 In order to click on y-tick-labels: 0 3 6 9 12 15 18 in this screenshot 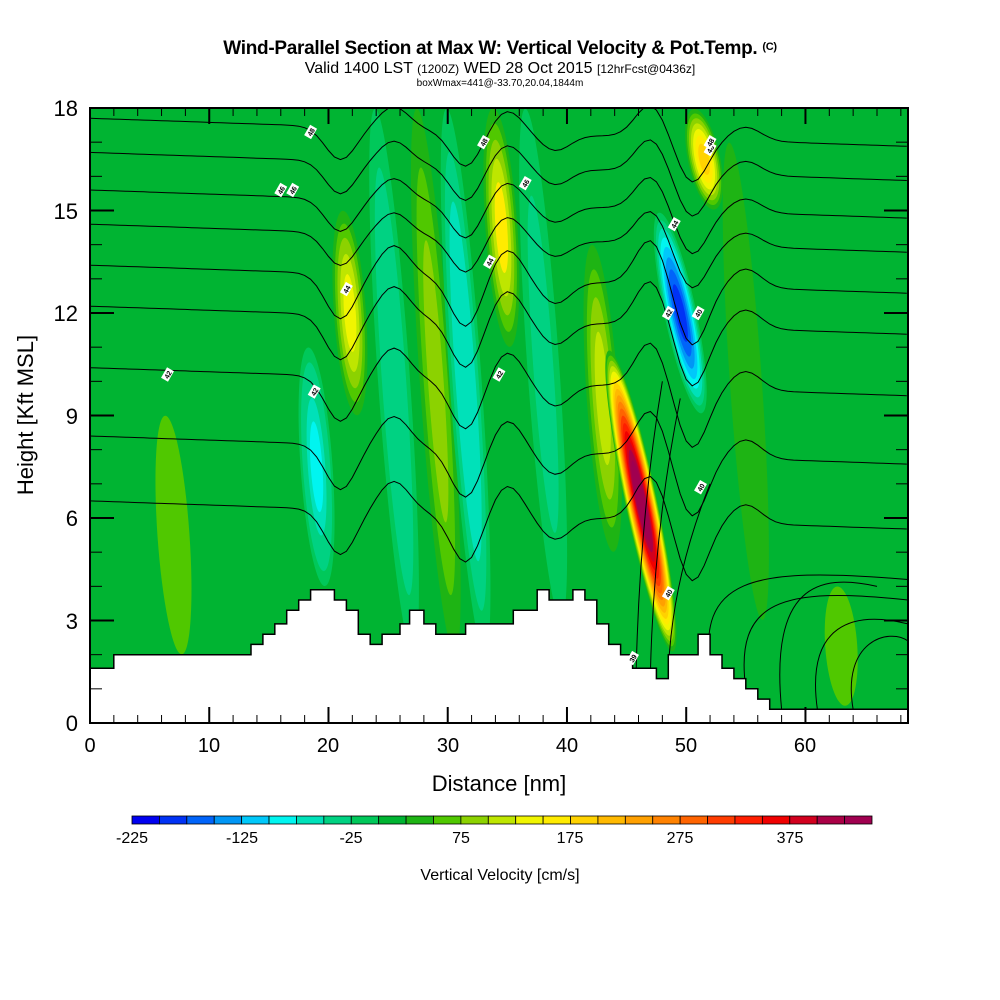, I will do `click(66, 416)`.